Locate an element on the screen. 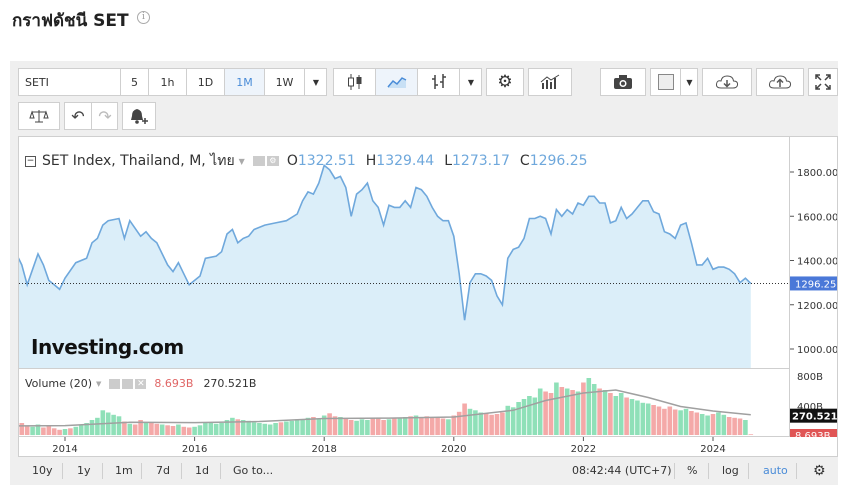  fullscreen-icon is located at coordinates (823, 82).